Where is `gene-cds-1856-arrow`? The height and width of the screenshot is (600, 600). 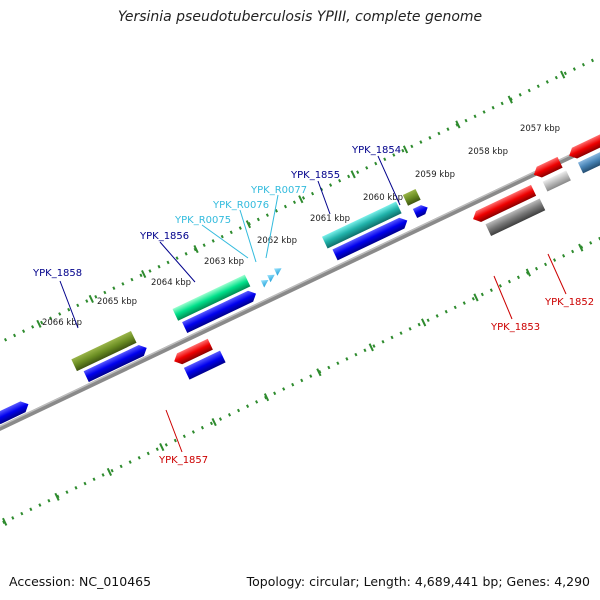
gene-cds-1856-arrow is located at coordinates (220, 311).